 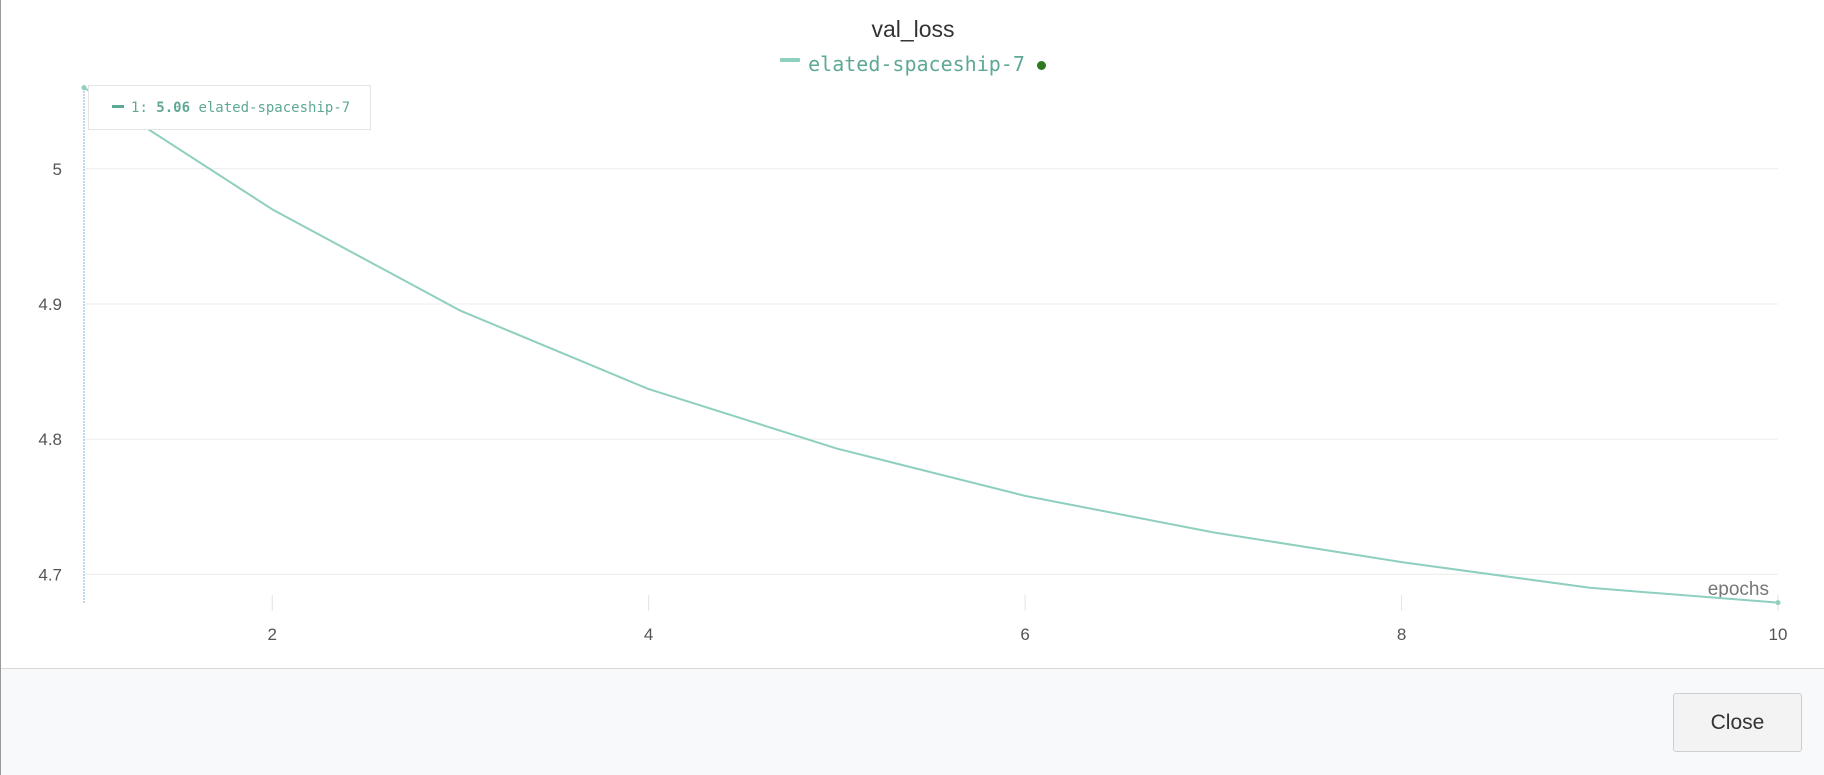 I want to click on tooltip-value: 5.06, so click(x=173, y=108).